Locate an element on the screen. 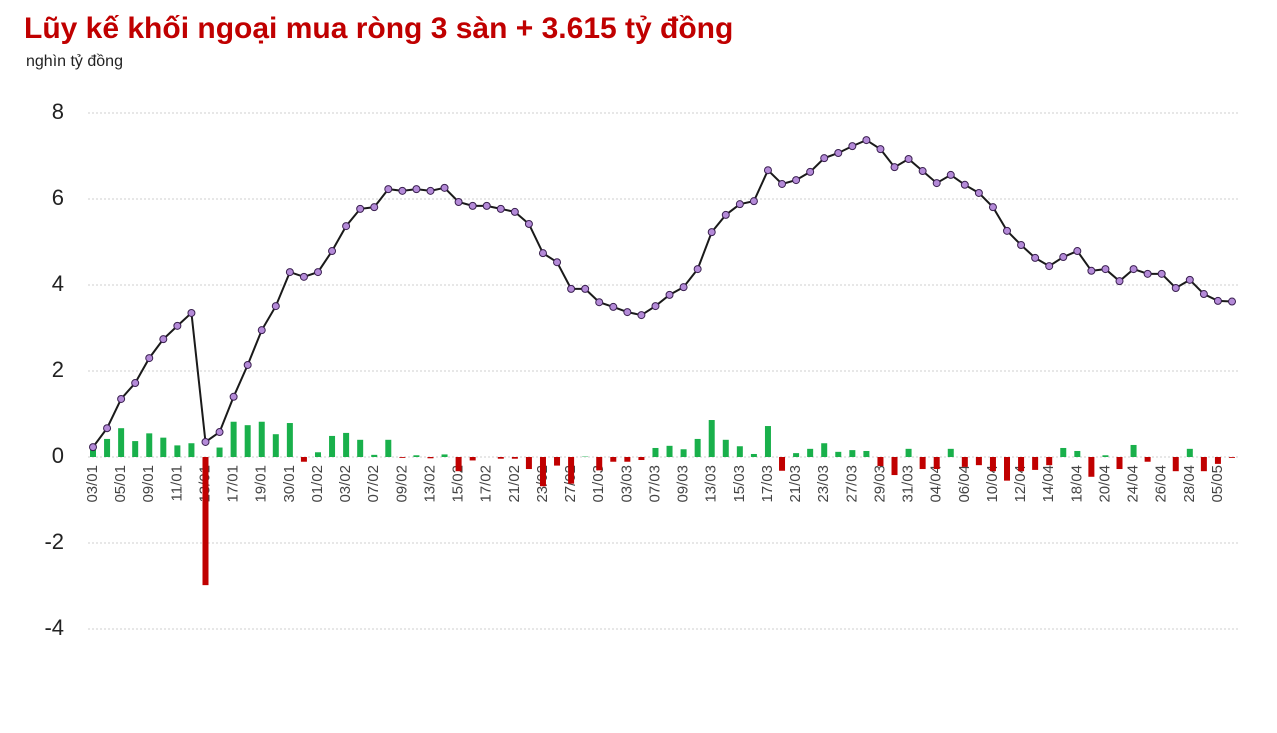  x-tick-label: 09/02 is located at coordinates (401, 484).